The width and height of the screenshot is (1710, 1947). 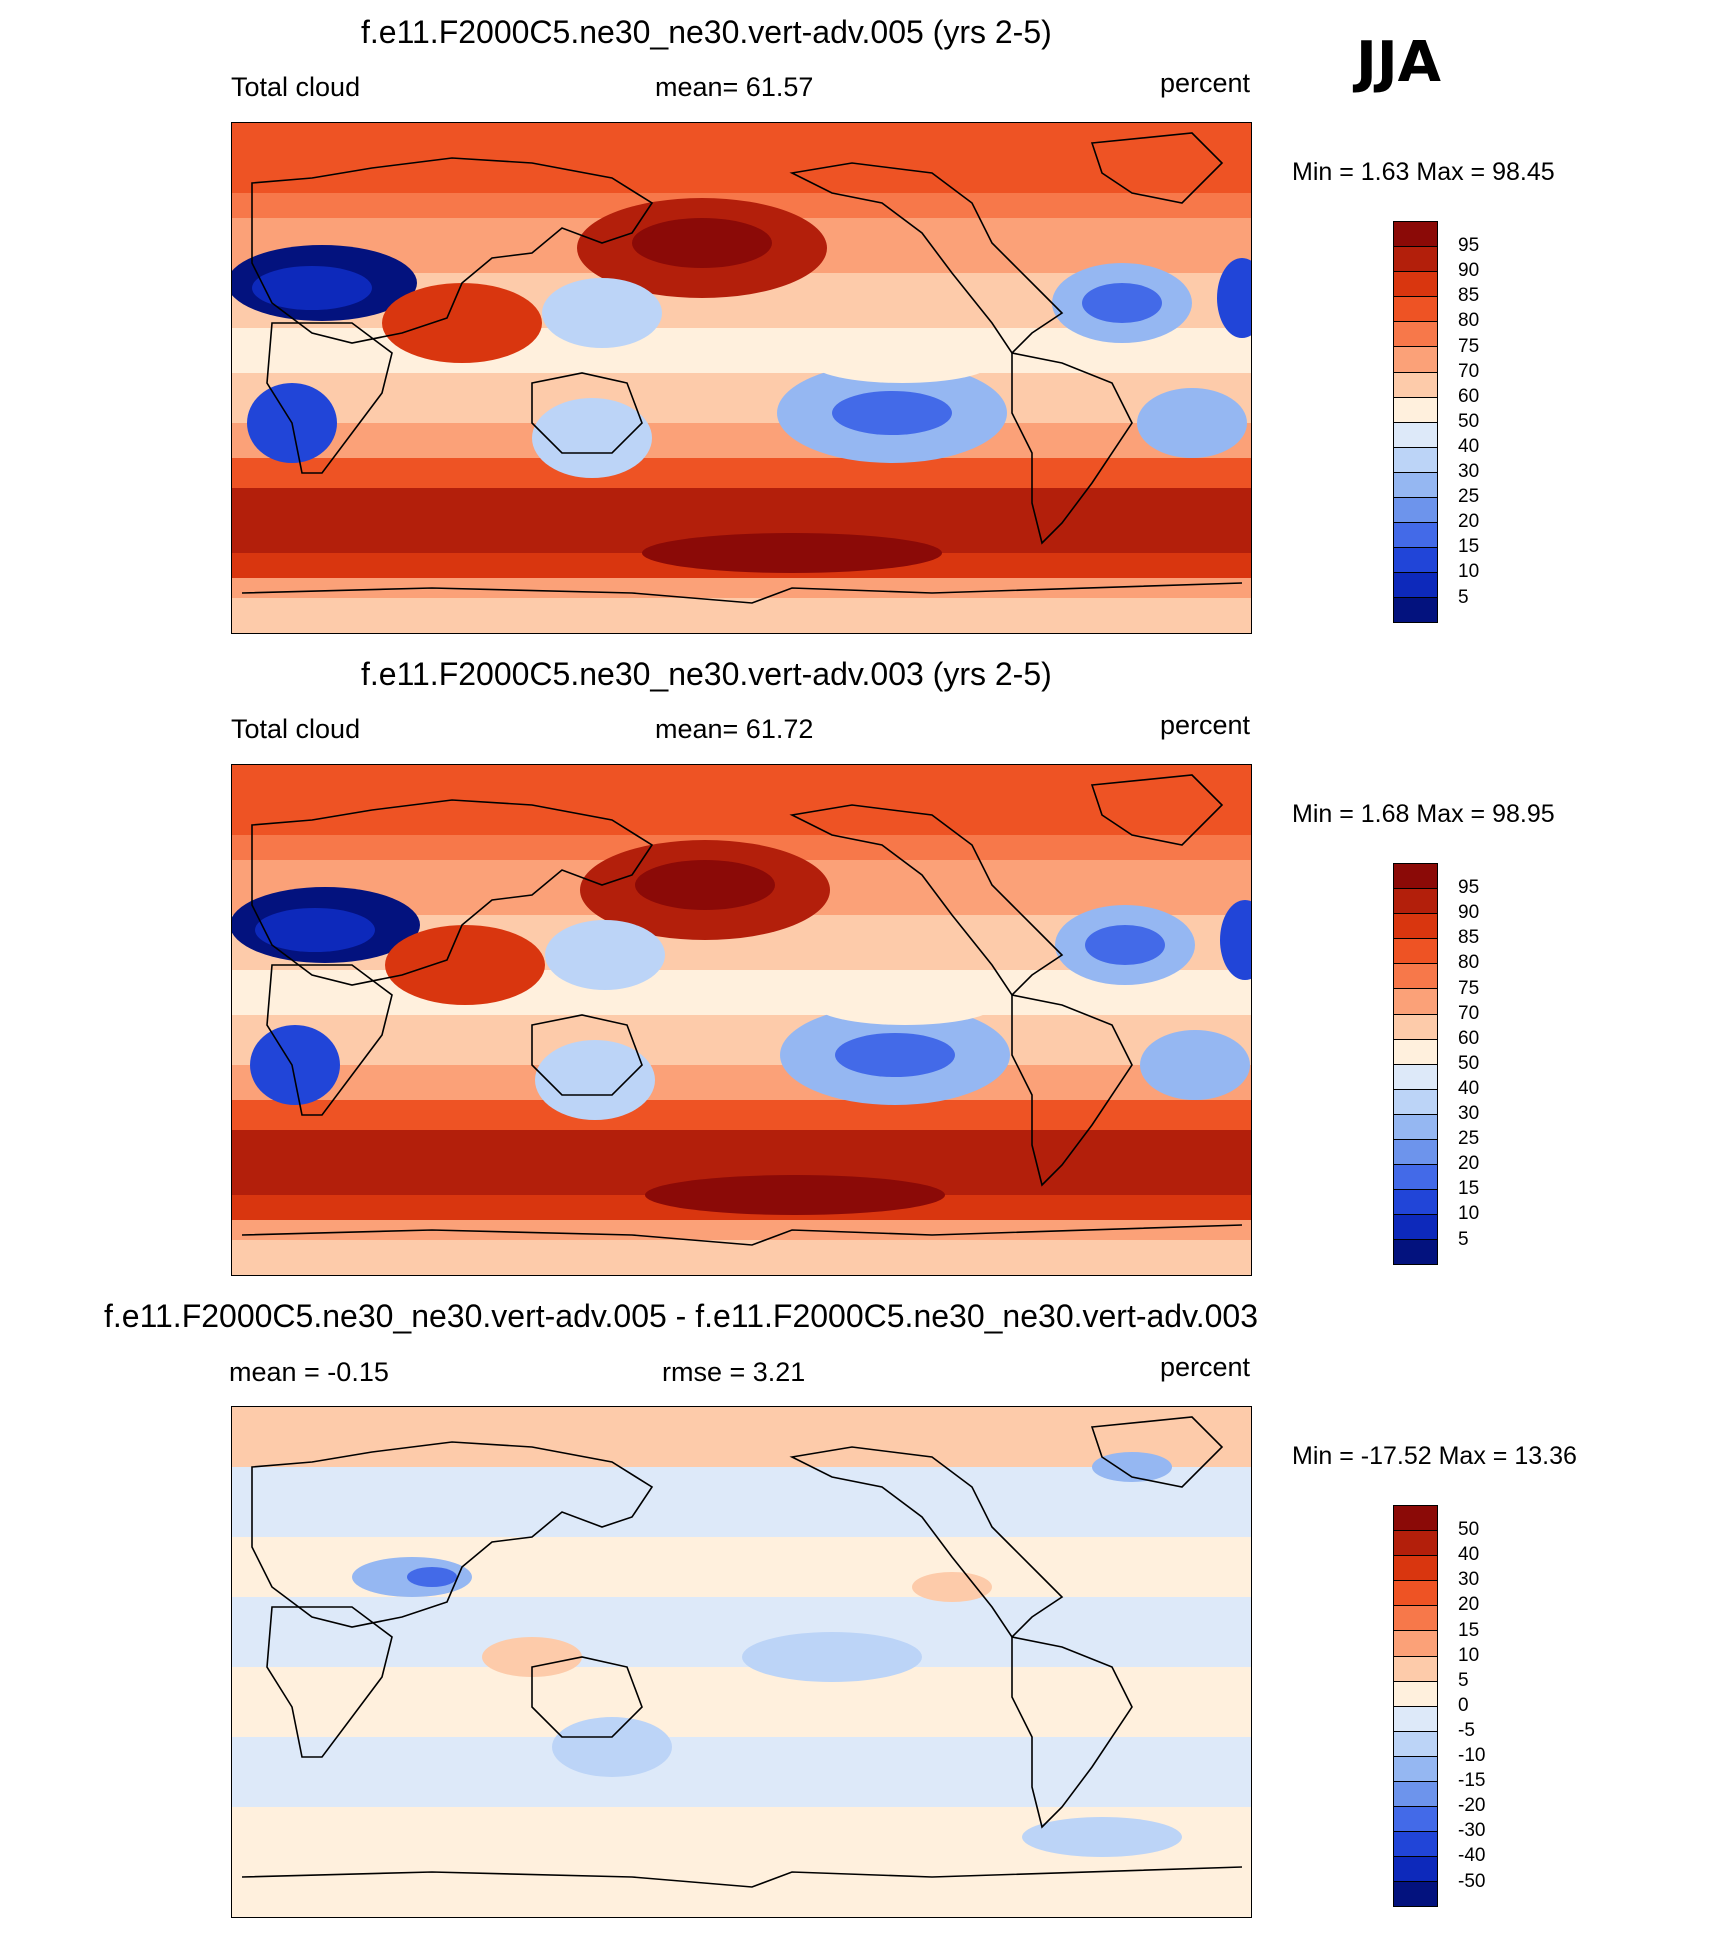 What do you see at coordinates (1469, 371) in the screenshot?
I see `colorbar-tick-label: 70` at bounding box center [1469, 371].